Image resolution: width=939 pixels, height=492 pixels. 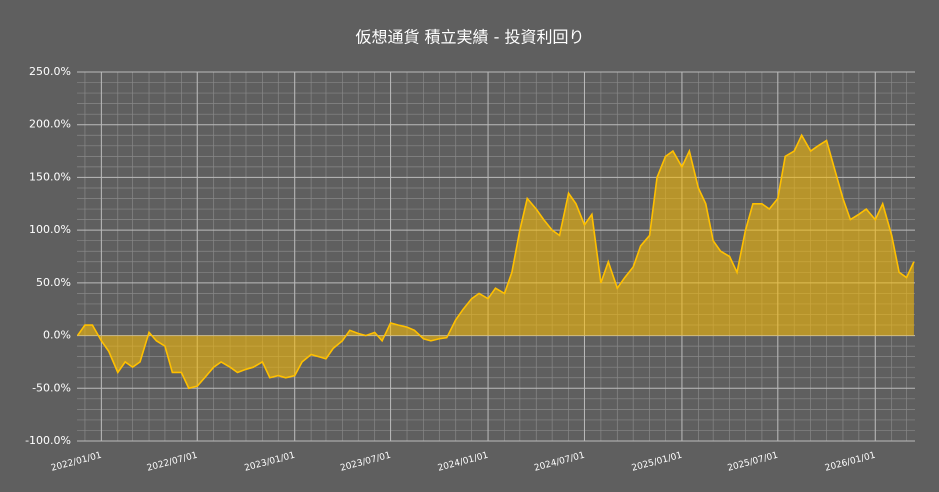 What do you see at coordinates (172, 462) in the screenshot?
I see `x-tick-label: 2022/07/01` at bounding box center [172, 462].